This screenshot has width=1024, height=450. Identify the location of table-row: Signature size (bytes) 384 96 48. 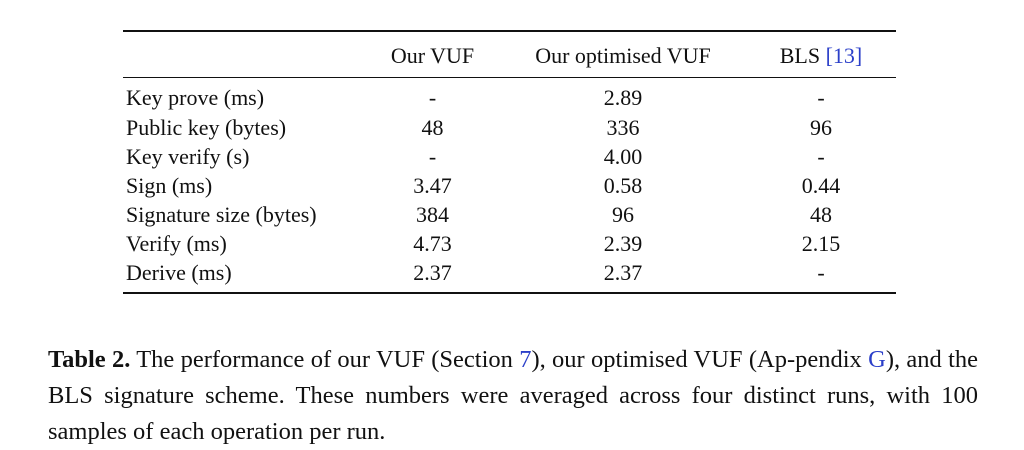
(509, 214).